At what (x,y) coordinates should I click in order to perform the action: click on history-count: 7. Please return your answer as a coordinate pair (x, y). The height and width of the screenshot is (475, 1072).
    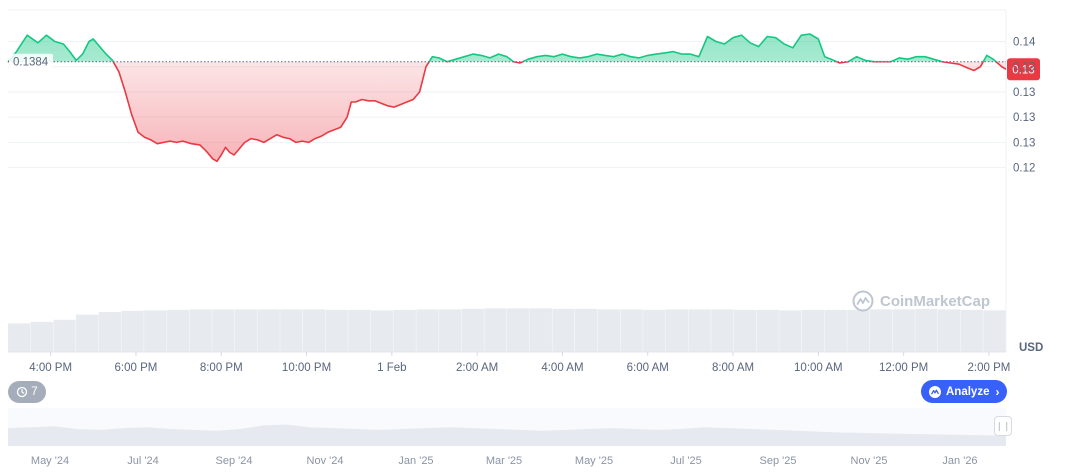
    Looking at the image, I should click on (34, 392).